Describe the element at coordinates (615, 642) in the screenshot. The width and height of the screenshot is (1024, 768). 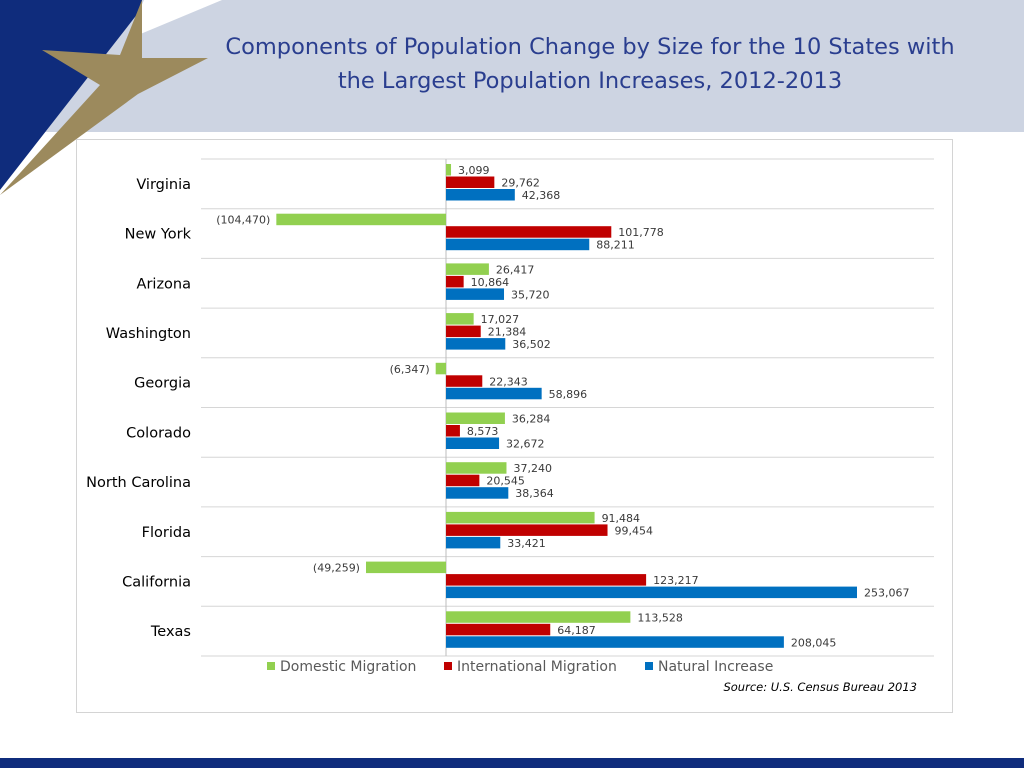
I see `bar-natural-increase-texas` at that location.